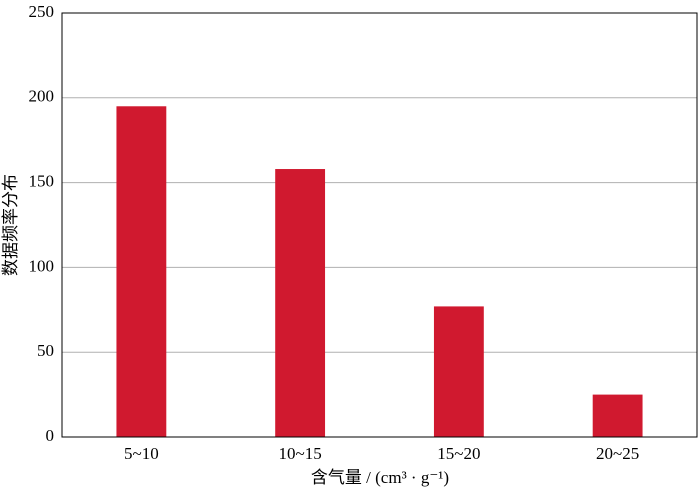 This screenshot has height=494, width=700. Describe the element at coordinates (45, 350) in the screenshot. I see `y-tick-label: 50` at that location.